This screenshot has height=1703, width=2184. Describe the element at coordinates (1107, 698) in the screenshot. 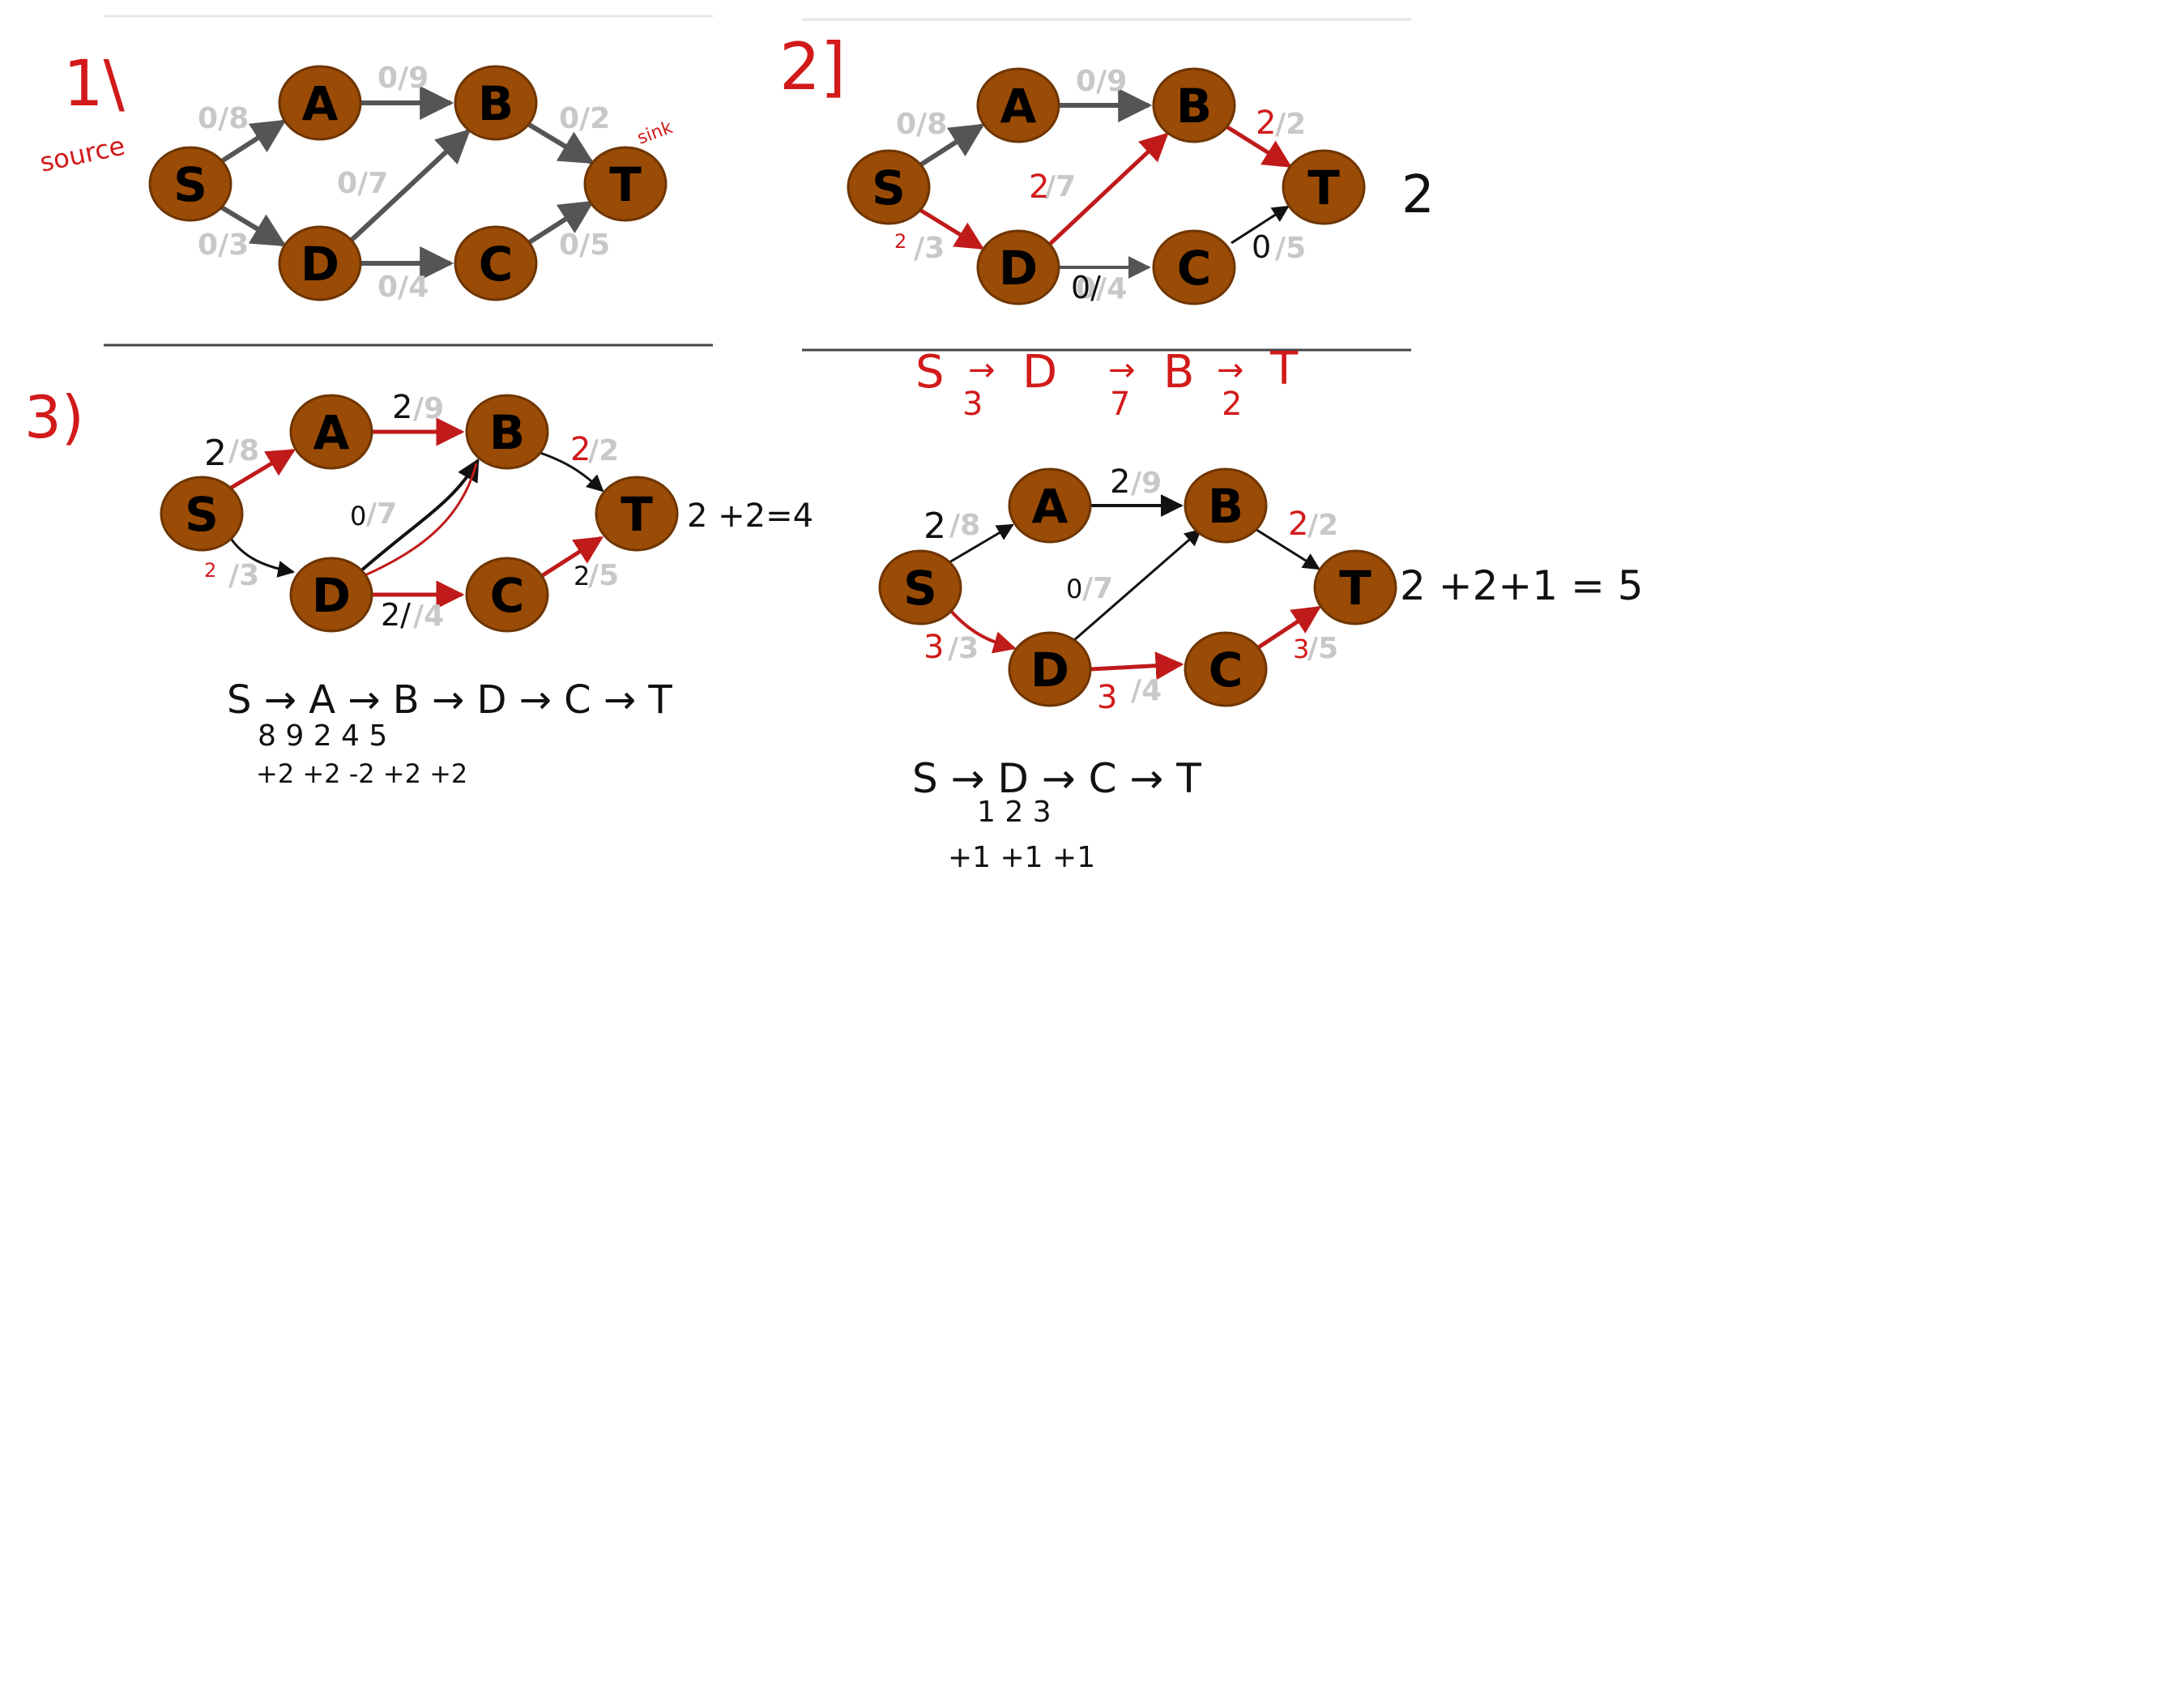

I see `flow-d-c: 3` at that location.